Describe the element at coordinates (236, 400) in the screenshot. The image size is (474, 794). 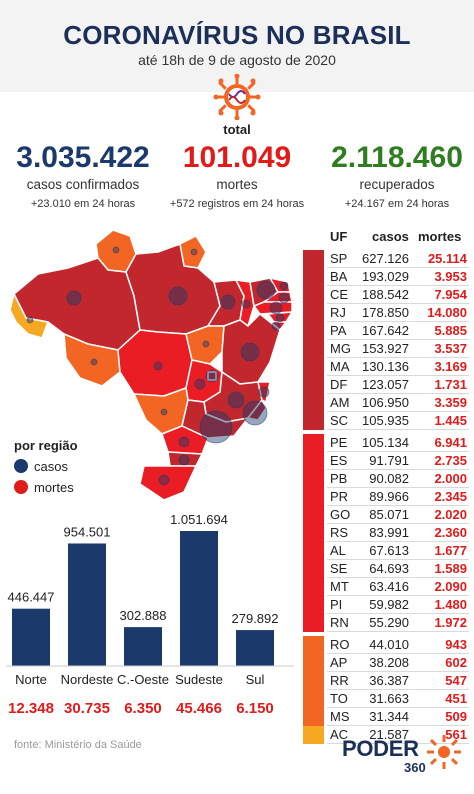
I see `bubble-mg` at that location.